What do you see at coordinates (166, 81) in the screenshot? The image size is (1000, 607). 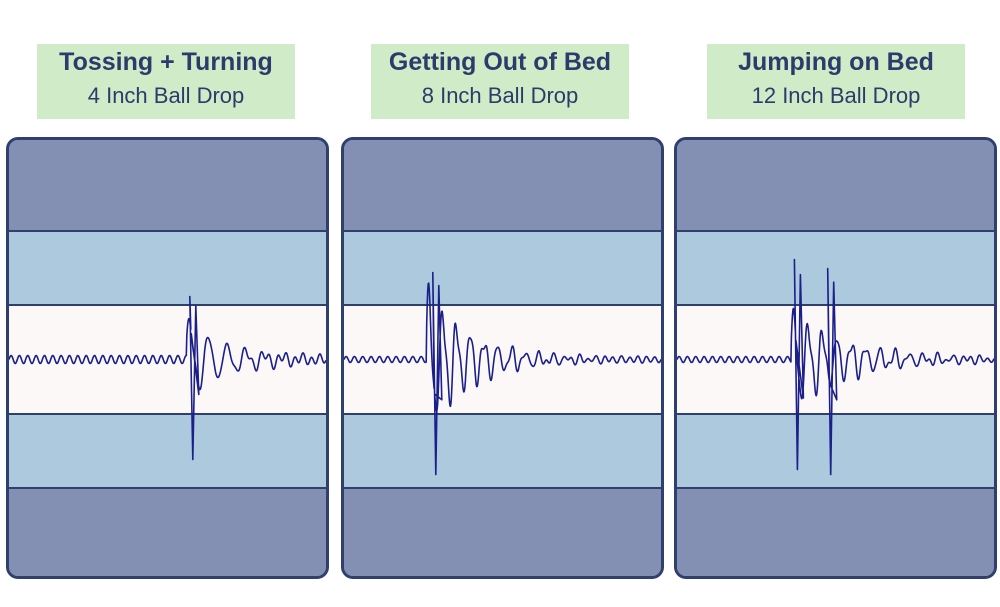 I see `header-1: Tossing + Turning 4 Inch Ball Drop` at bounding box center [166, 81].